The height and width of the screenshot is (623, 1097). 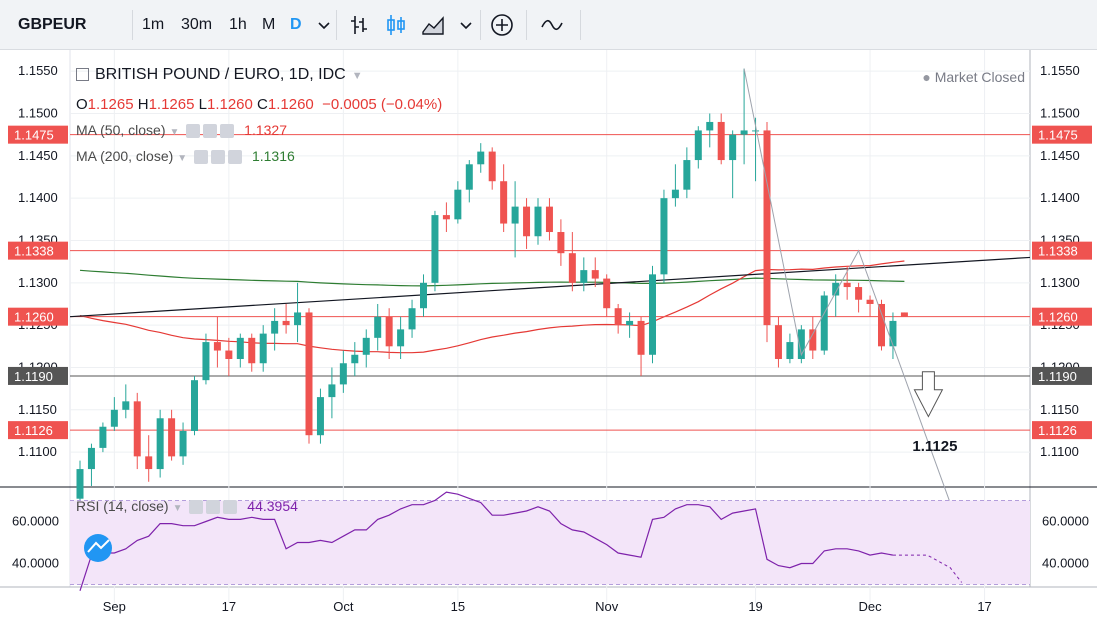 What do you see at coordinates (1060, 112) in the screenshot?
I see `right-price-tick: 1.1500` at bounding box center [1060, 112].